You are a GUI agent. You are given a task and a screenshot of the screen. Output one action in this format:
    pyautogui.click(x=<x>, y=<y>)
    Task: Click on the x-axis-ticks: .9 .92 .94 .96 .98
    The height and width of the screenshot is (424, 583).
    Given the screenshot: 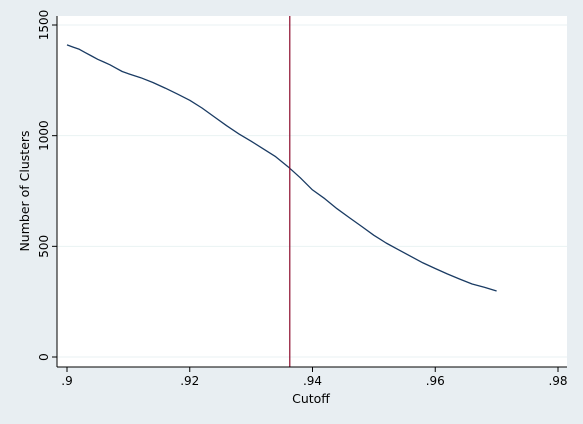 What is the action you would take?
    pyautogui.click(x=314, y=377)
    